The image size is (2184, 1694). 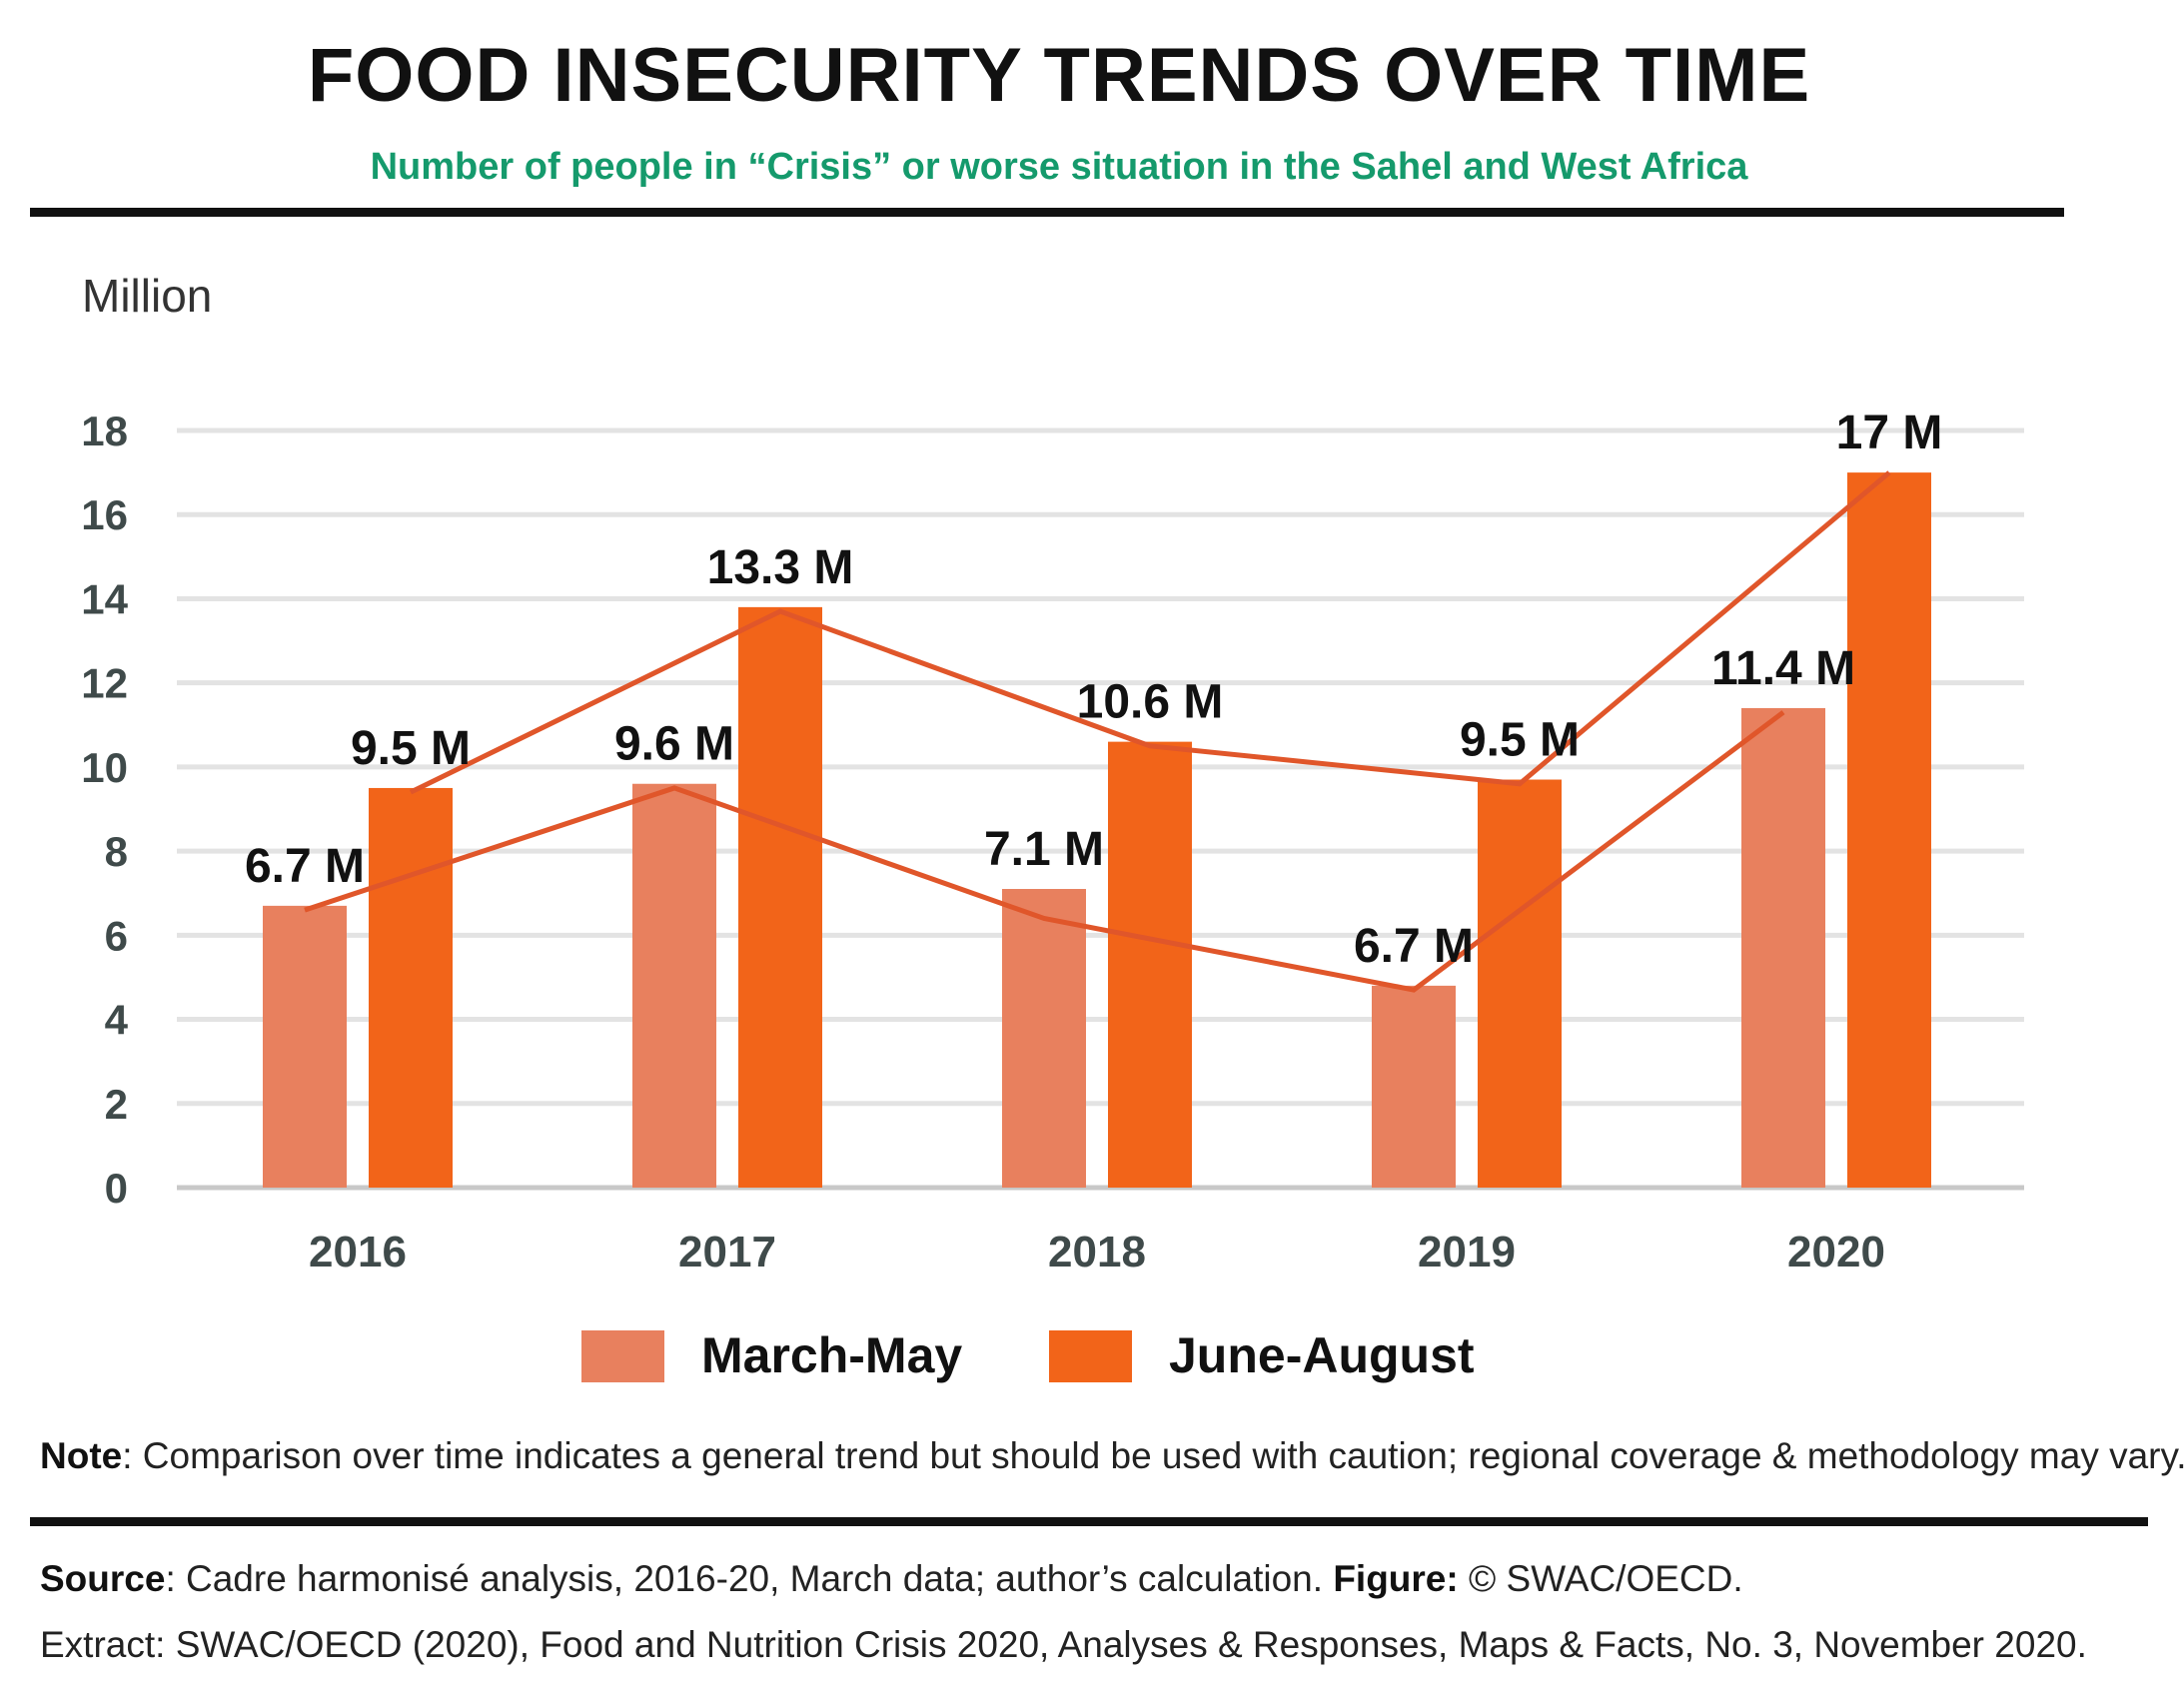 I want to click on y-tick-label-4: 4, so click(x=117, y=1021).